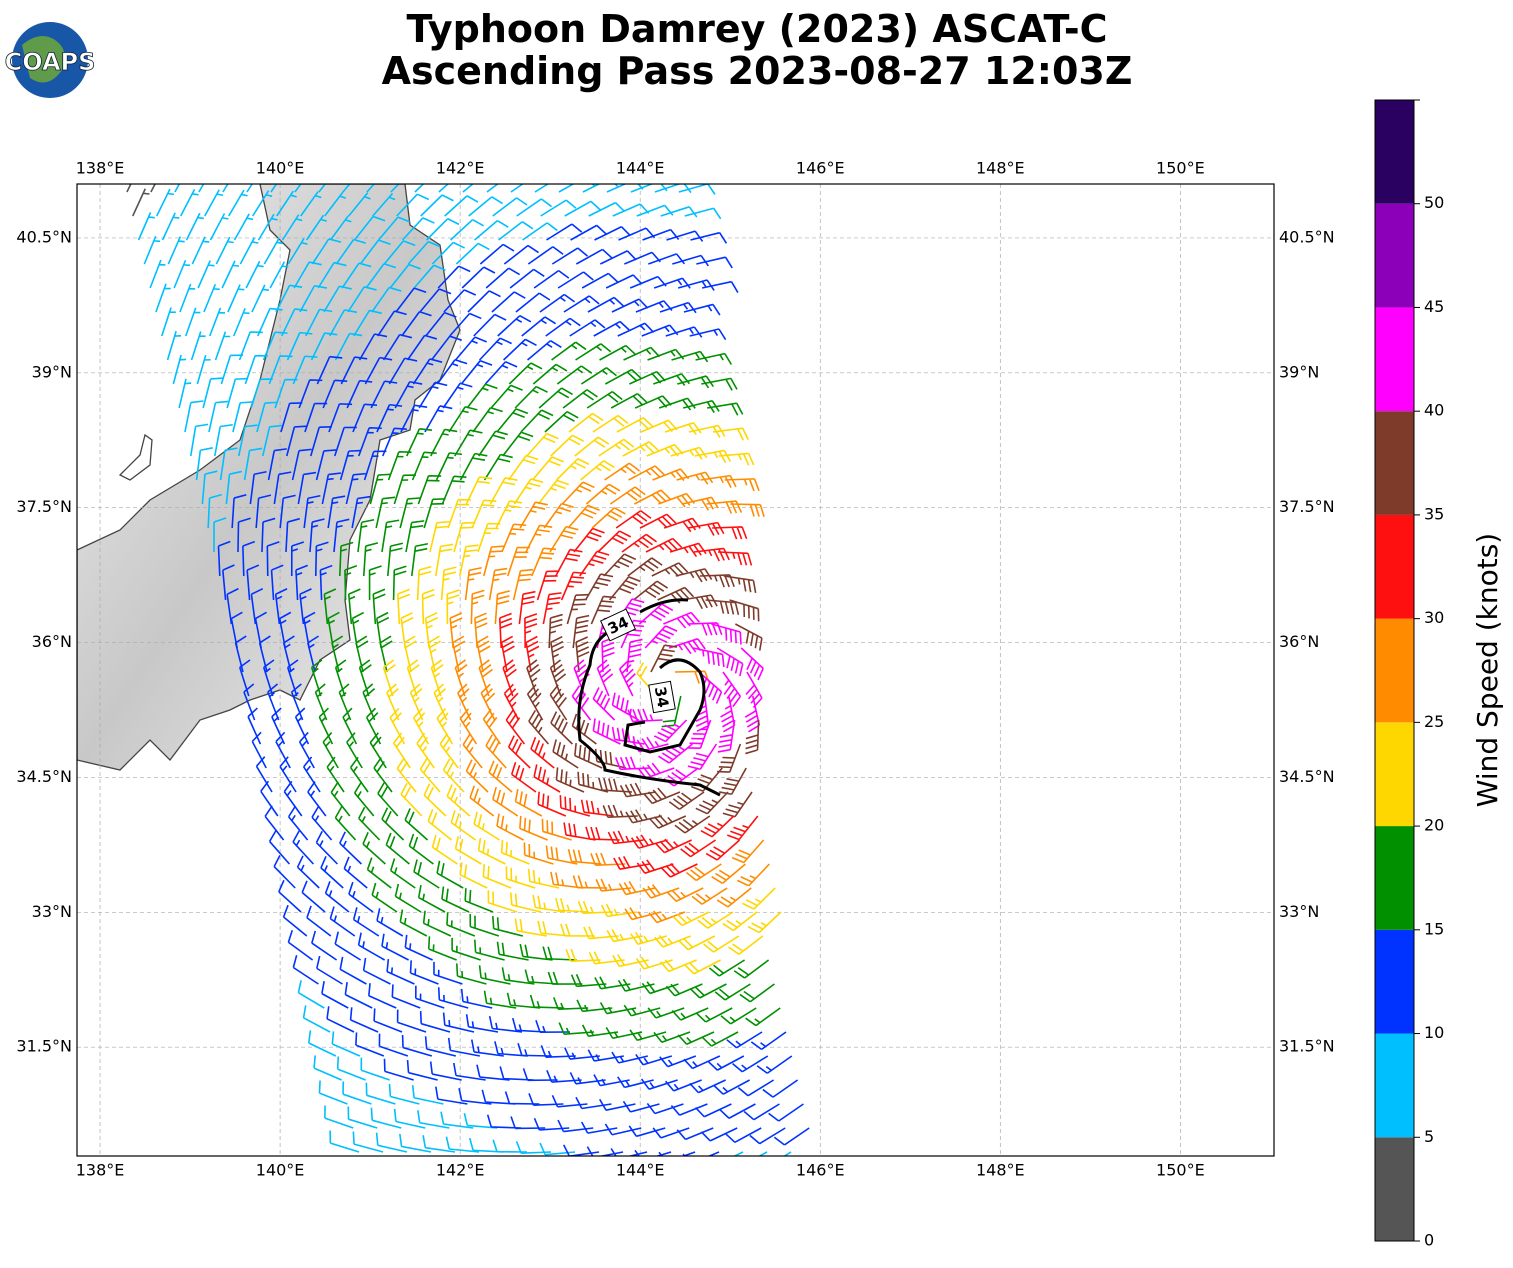 Image resolution: width=1513 pixels, height=1268 pixels. What do you see at coordinates (1000, 168) in the screenshot?
I see `lon-label: 148°E` at bounding box center [1000, 168].